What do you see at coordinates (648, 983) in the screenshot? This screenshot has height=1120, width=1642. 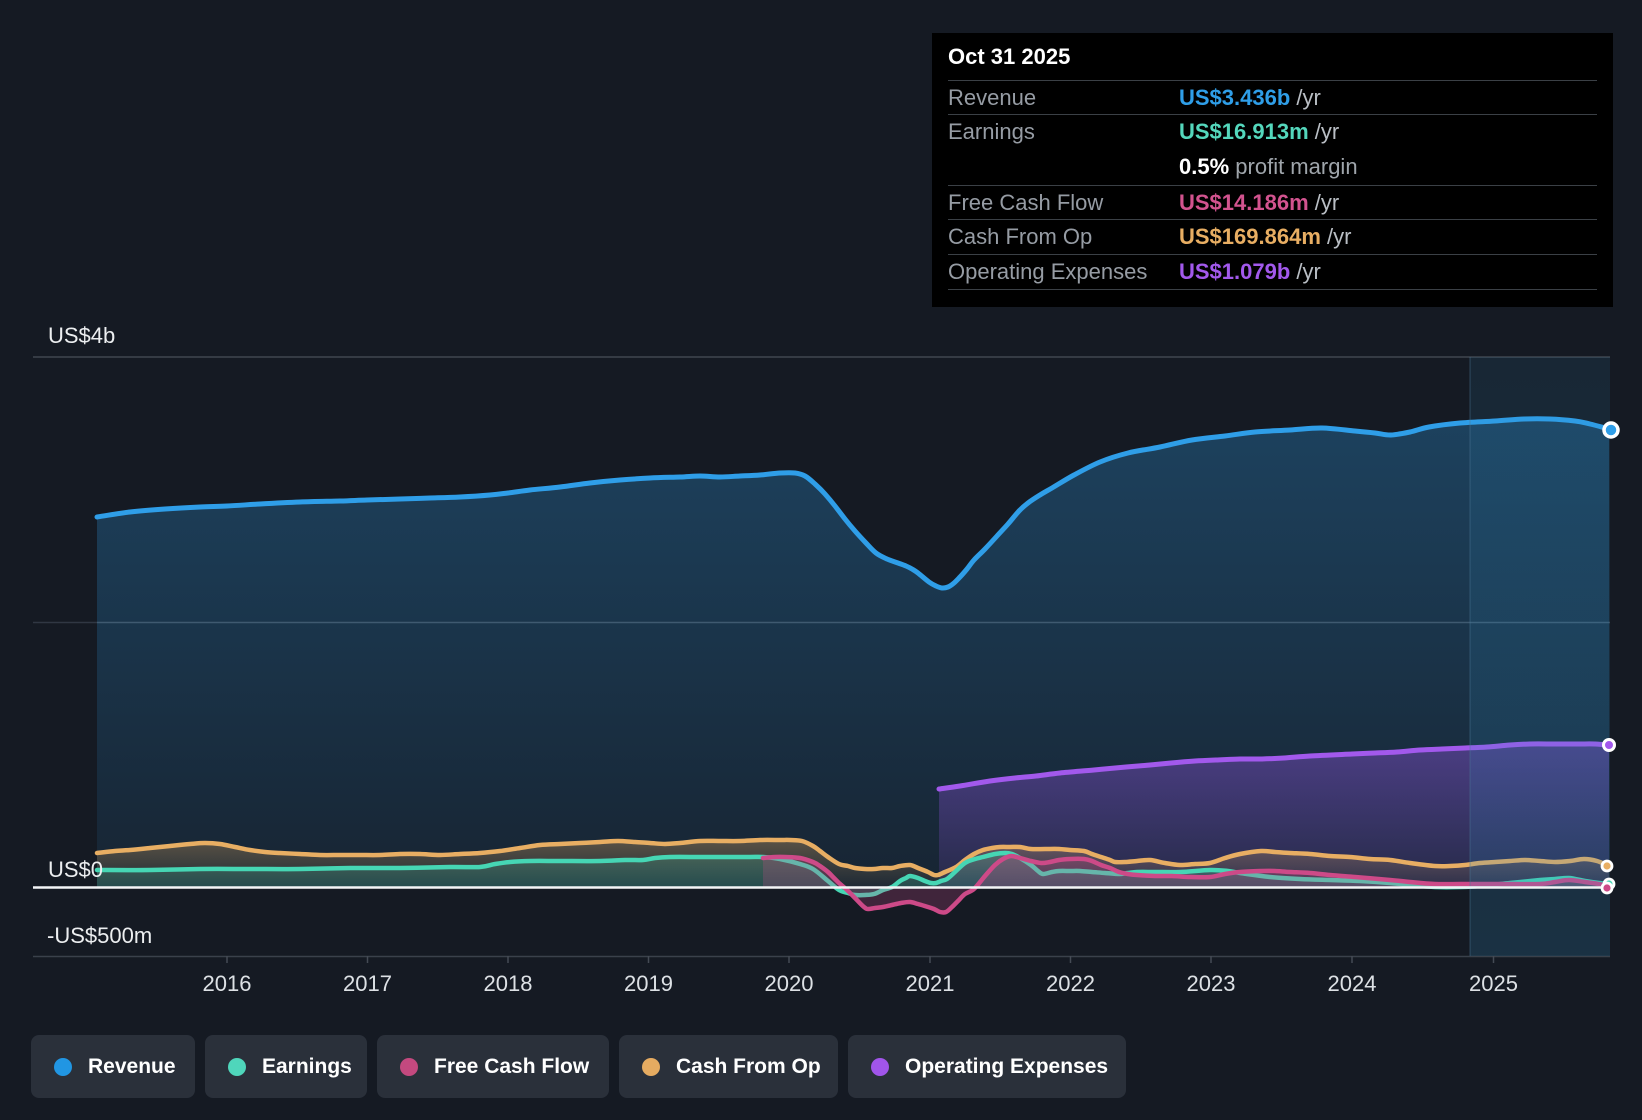 I see `svg-text: 2019` at bounding box center [648, 983].